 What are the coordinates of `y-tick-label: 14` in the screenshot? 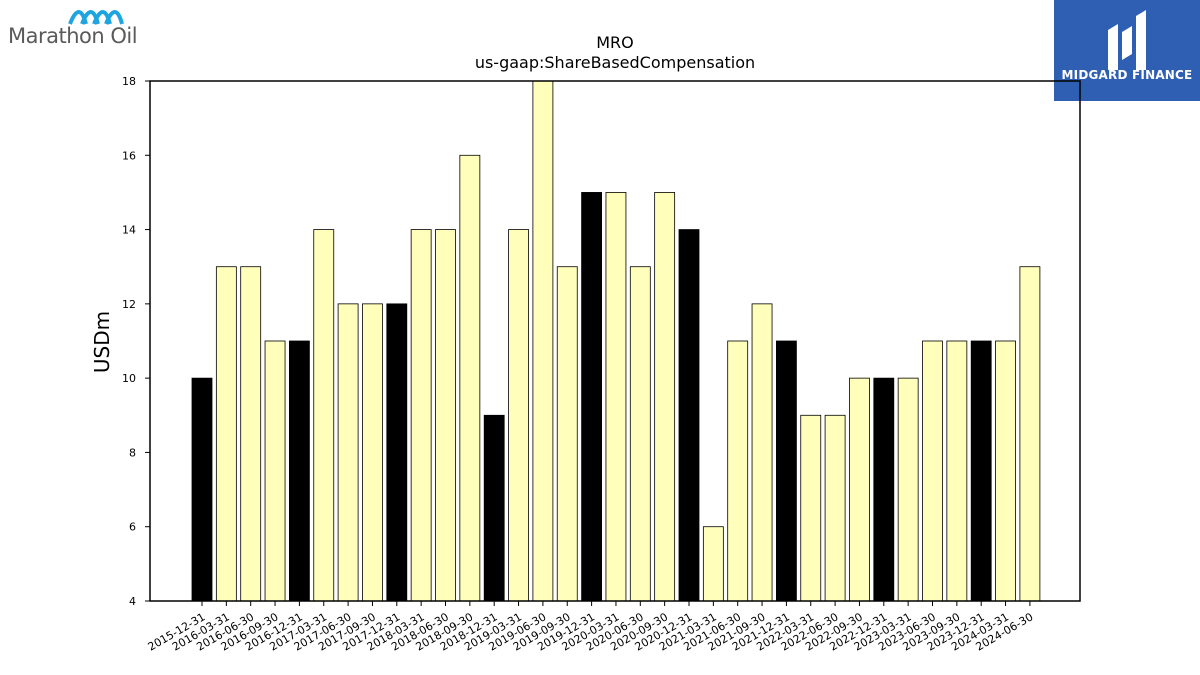 It's located at (129, 230).